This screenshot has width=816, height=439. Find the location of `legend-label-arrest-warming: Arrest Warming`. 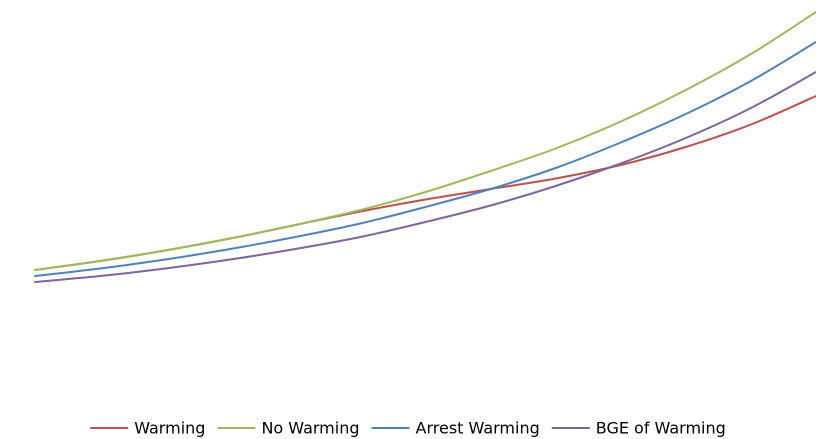

legend-label-arrest-warming: Arrest Warming is located at coordinates (478, 428).